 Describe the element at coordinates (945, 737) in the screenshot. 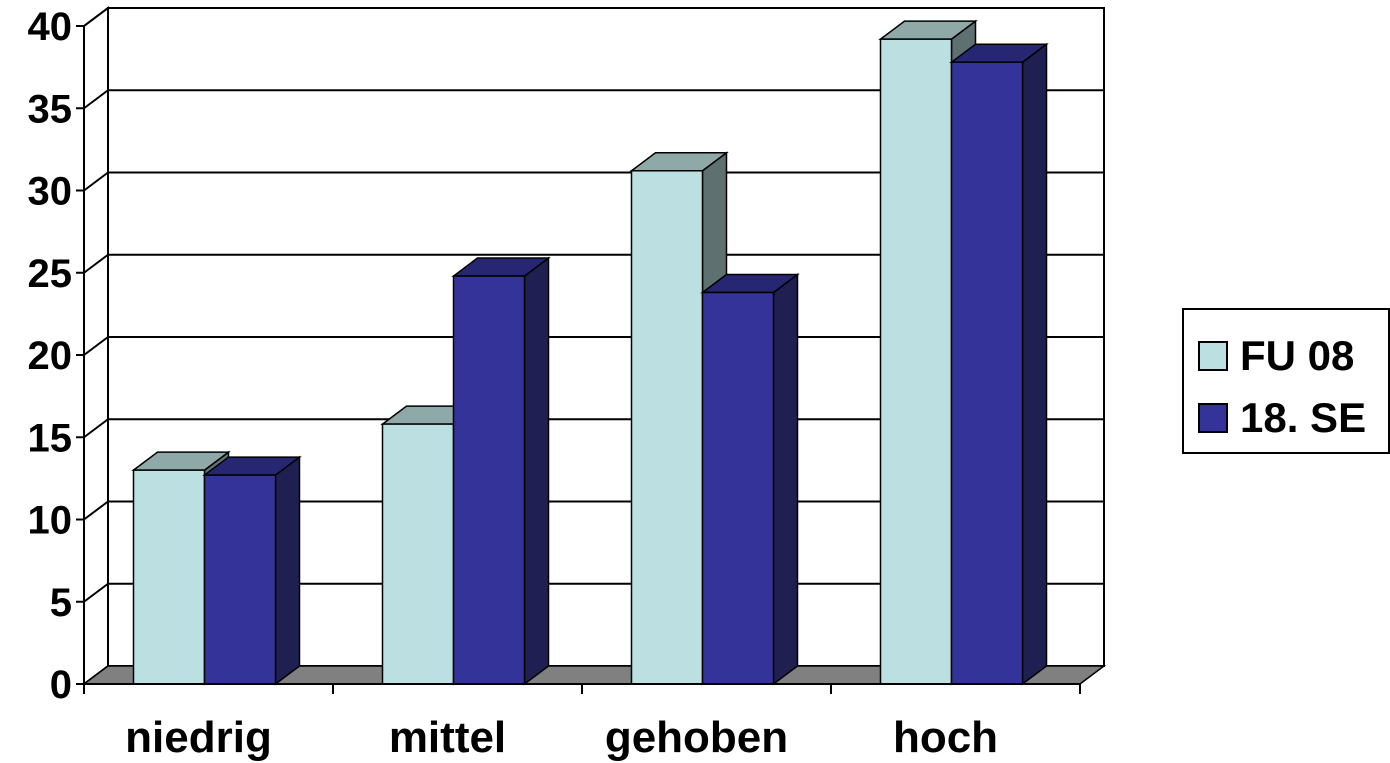

I see `x-tick-label: hoch` at that location.